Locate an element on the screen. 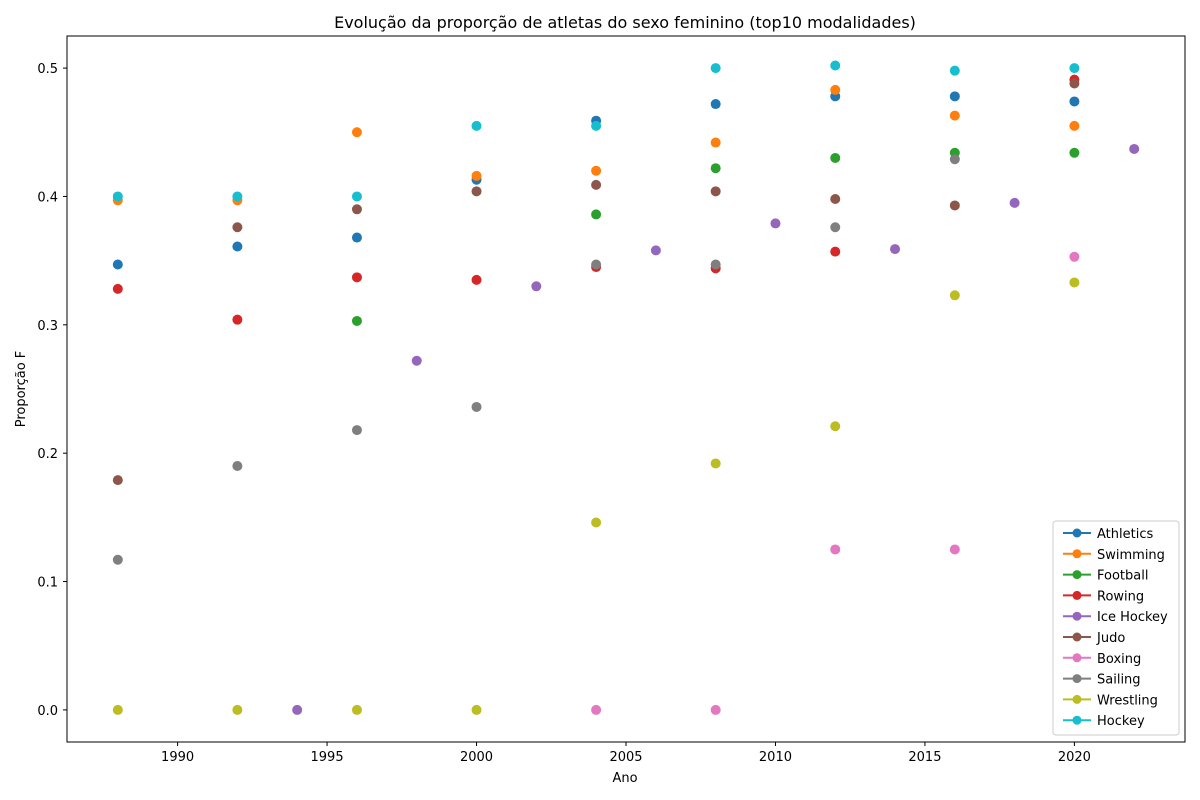 This screenshot has width=1200, height=800. legend-label-ice-hockey: Ice Hockey is located at coordinates (1132, 617).